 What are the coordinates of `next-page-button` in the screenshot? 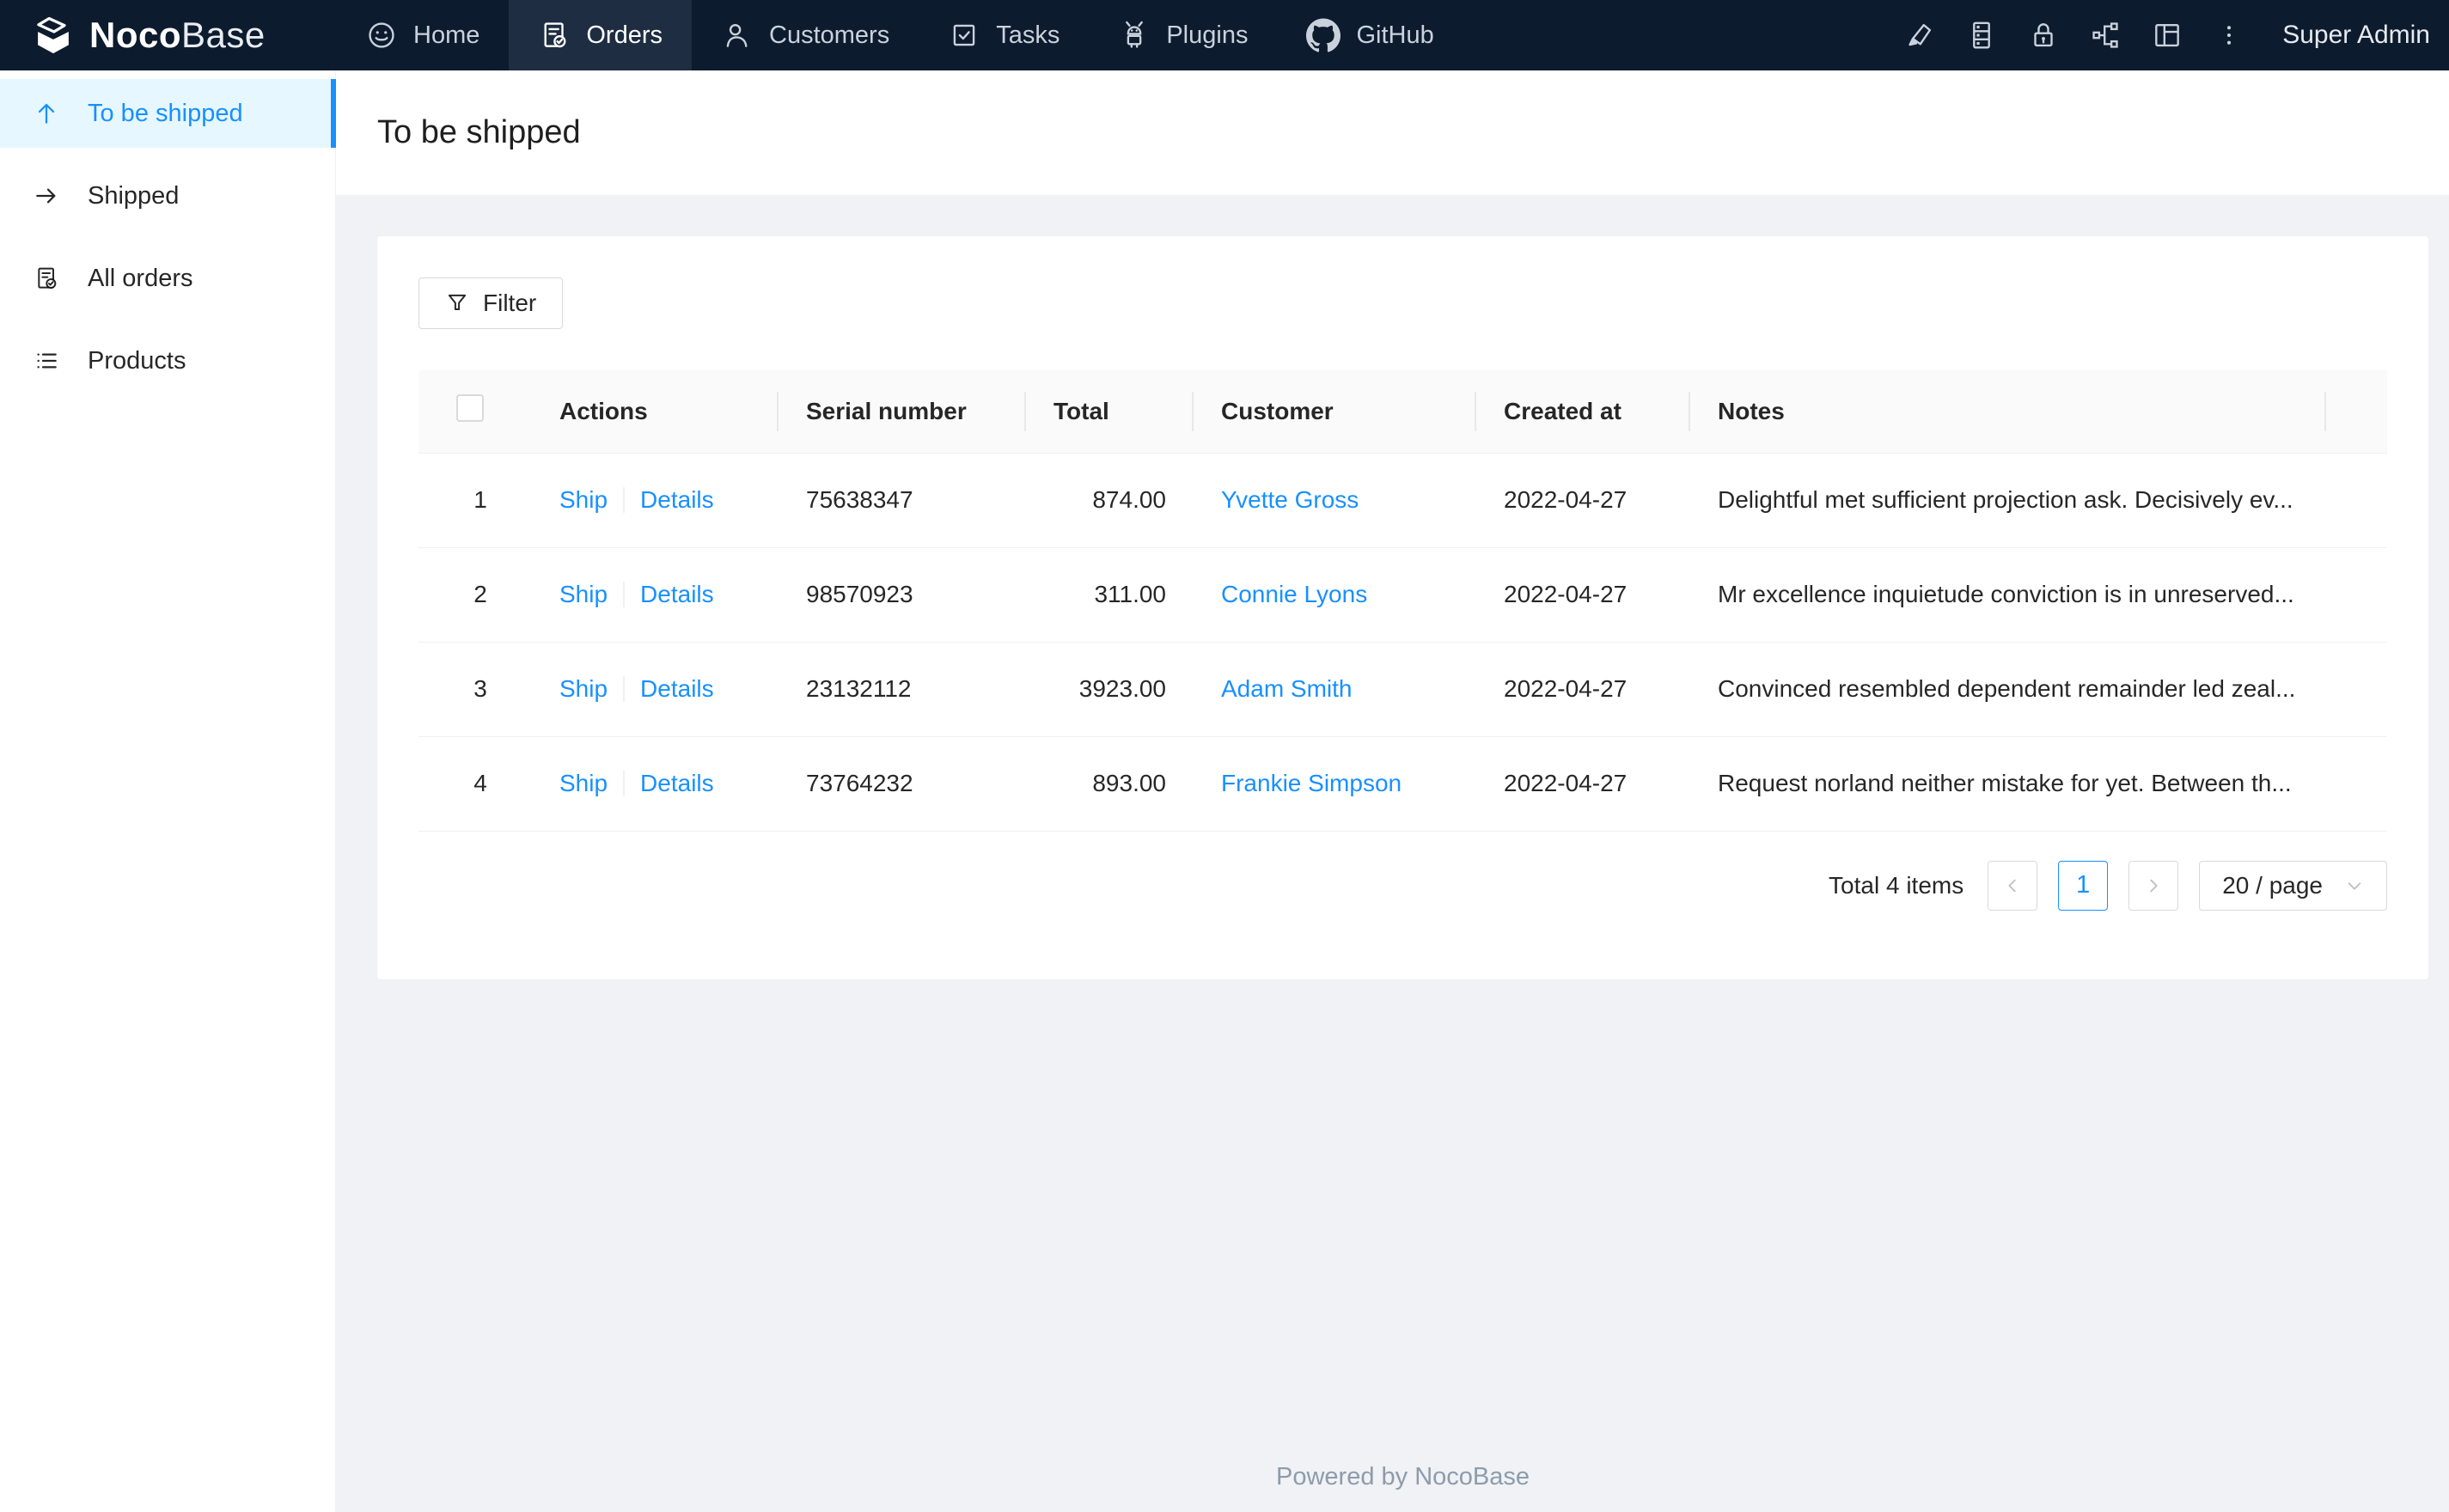 It's located at (2153, 885).